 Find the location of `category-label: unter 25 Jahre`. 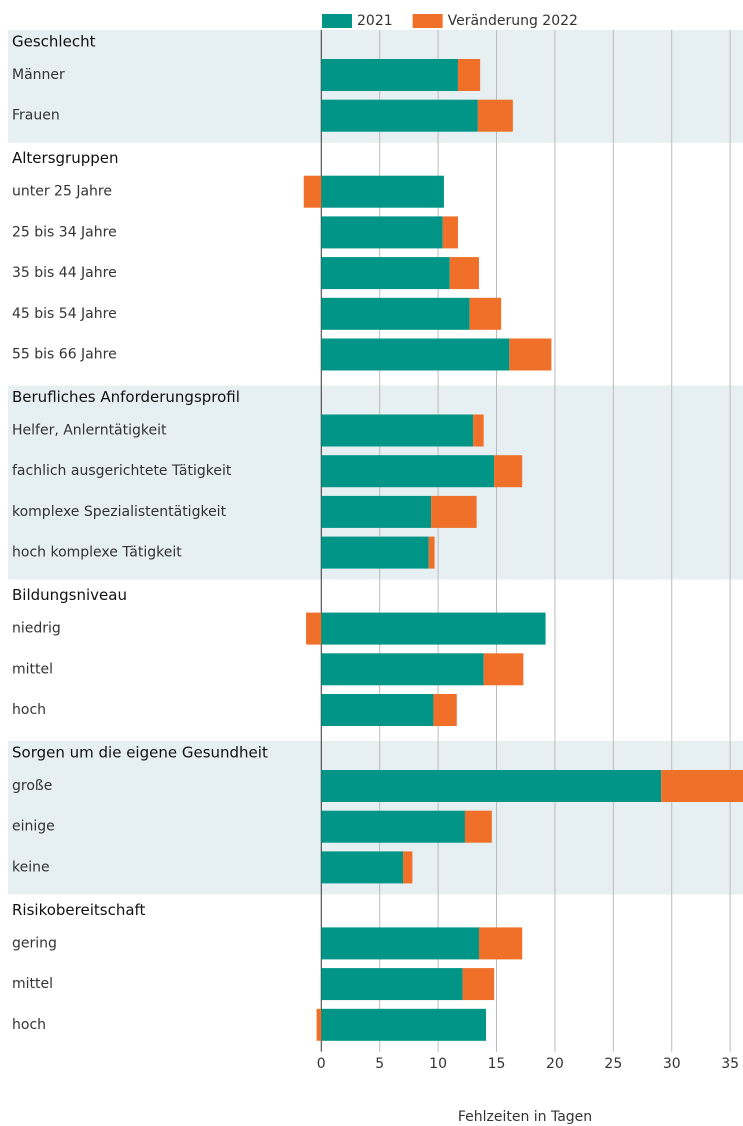

category-label: unter 25 Jahre is located at coordinates (62, 192).